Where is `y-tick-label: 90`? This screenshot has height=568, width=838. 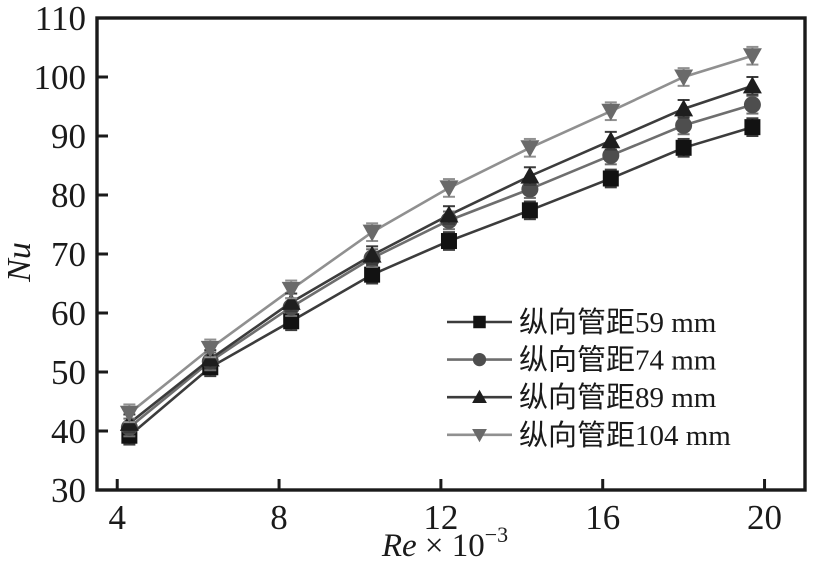
y-tick-label: 90 is located at coordinates (68, 136).